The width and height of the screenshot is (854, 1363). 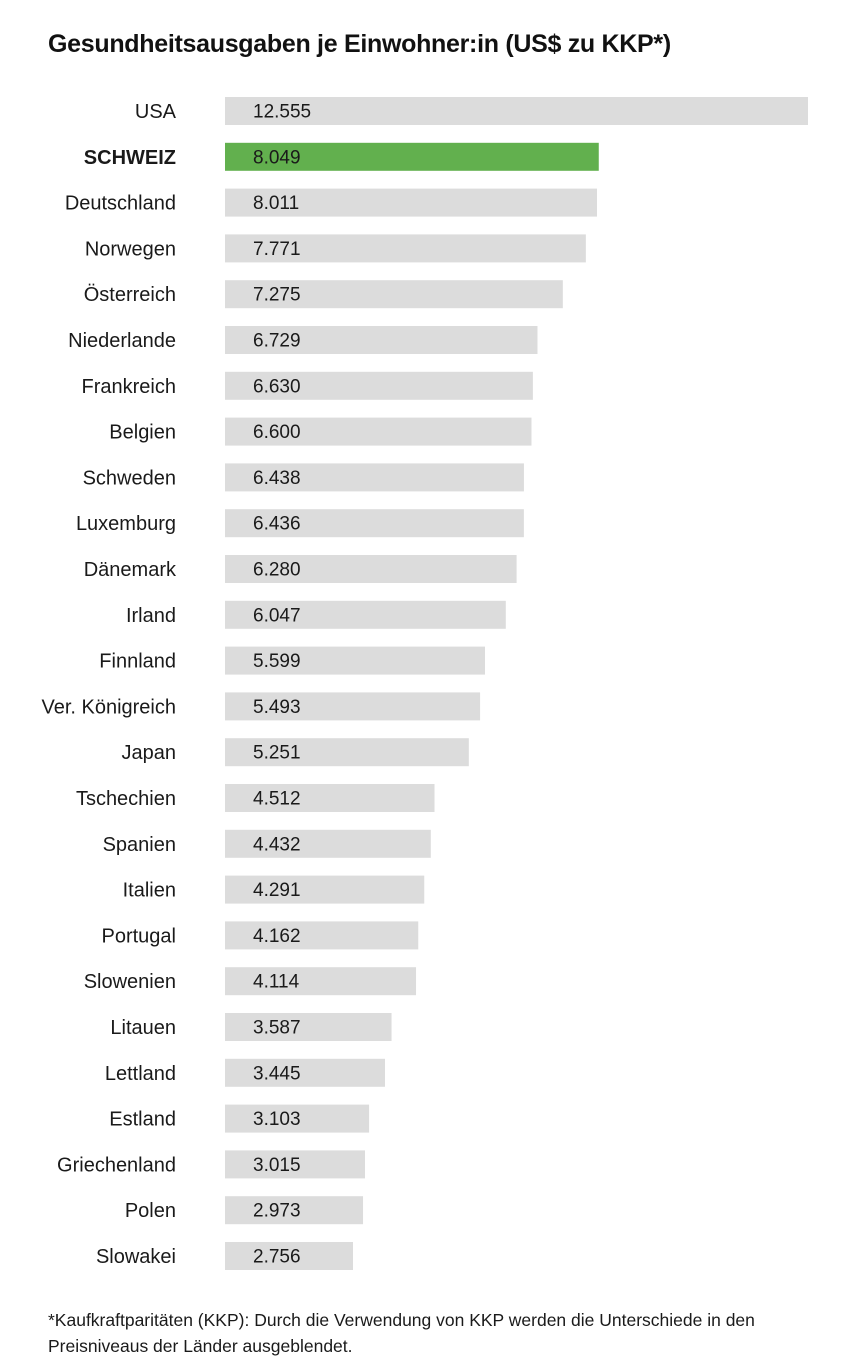 What do you see at coordinates (277, 890) in the screenshot?
I see `value-label-italien: 4.291` at bounding box center [277, 890].